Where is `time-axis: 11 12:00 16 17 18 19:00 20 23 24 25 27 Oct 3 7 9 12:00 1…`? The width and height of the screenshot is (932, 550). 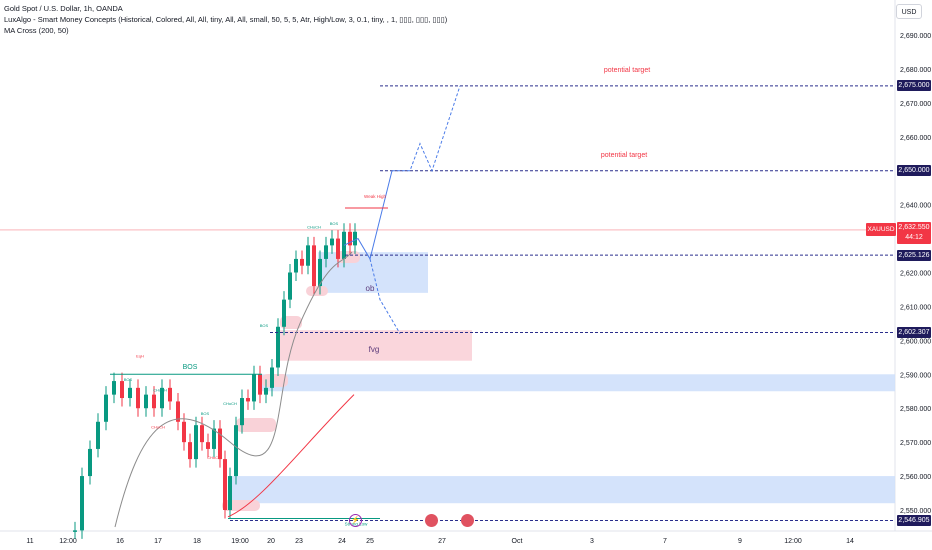
time-axis: 11 12:00 16 17 18 19:00 20 23 24 25 27 Oct 3 7 9 12:00 1… is located at coordinates (440, 541).